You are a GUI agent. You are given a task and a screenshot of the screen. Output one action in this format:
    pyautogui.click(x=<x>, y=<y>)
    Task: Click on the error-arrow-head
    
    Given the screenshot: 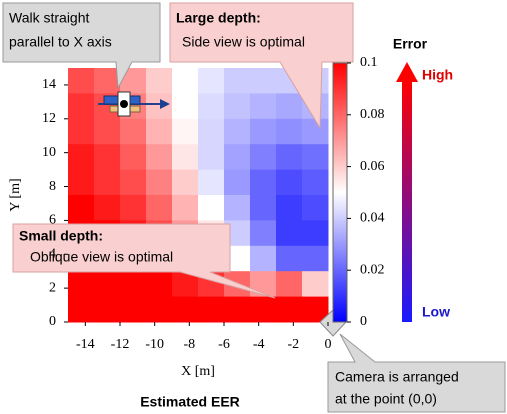 What is the action you would take?
    pyautogui.click(x=407, y=72)
    